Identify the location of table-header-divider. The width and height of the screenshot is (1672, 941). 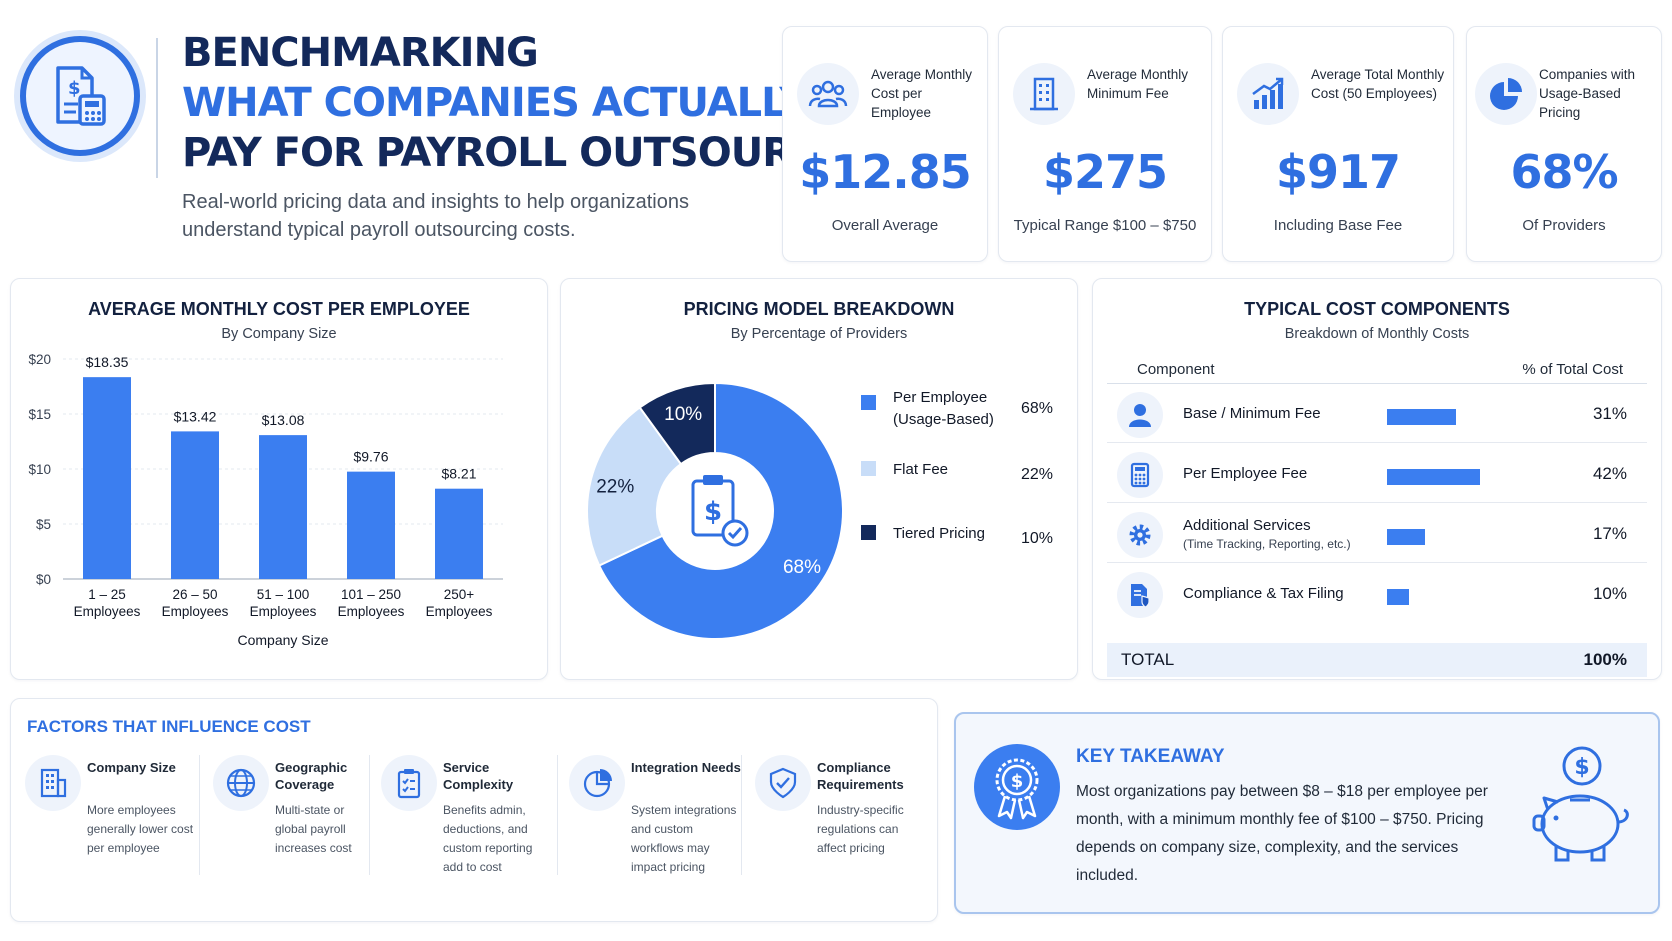
(1377, 383).